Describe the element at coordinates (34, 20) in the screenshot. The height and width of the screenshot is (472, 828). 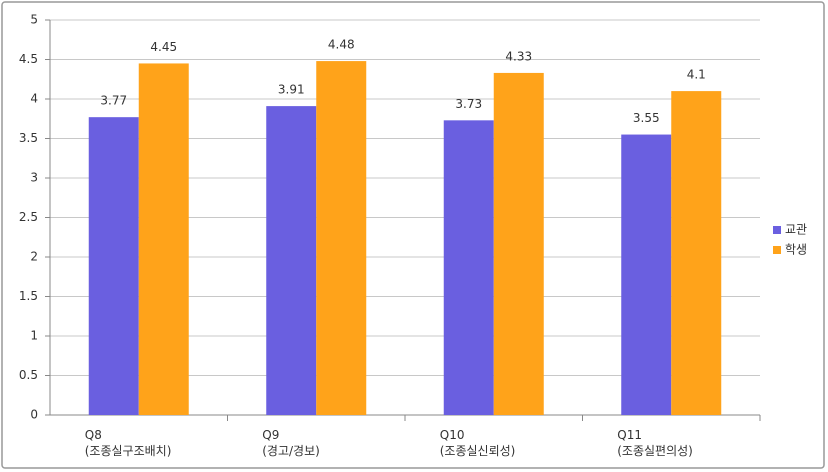
I see `y-tick-label: 5` at that location.